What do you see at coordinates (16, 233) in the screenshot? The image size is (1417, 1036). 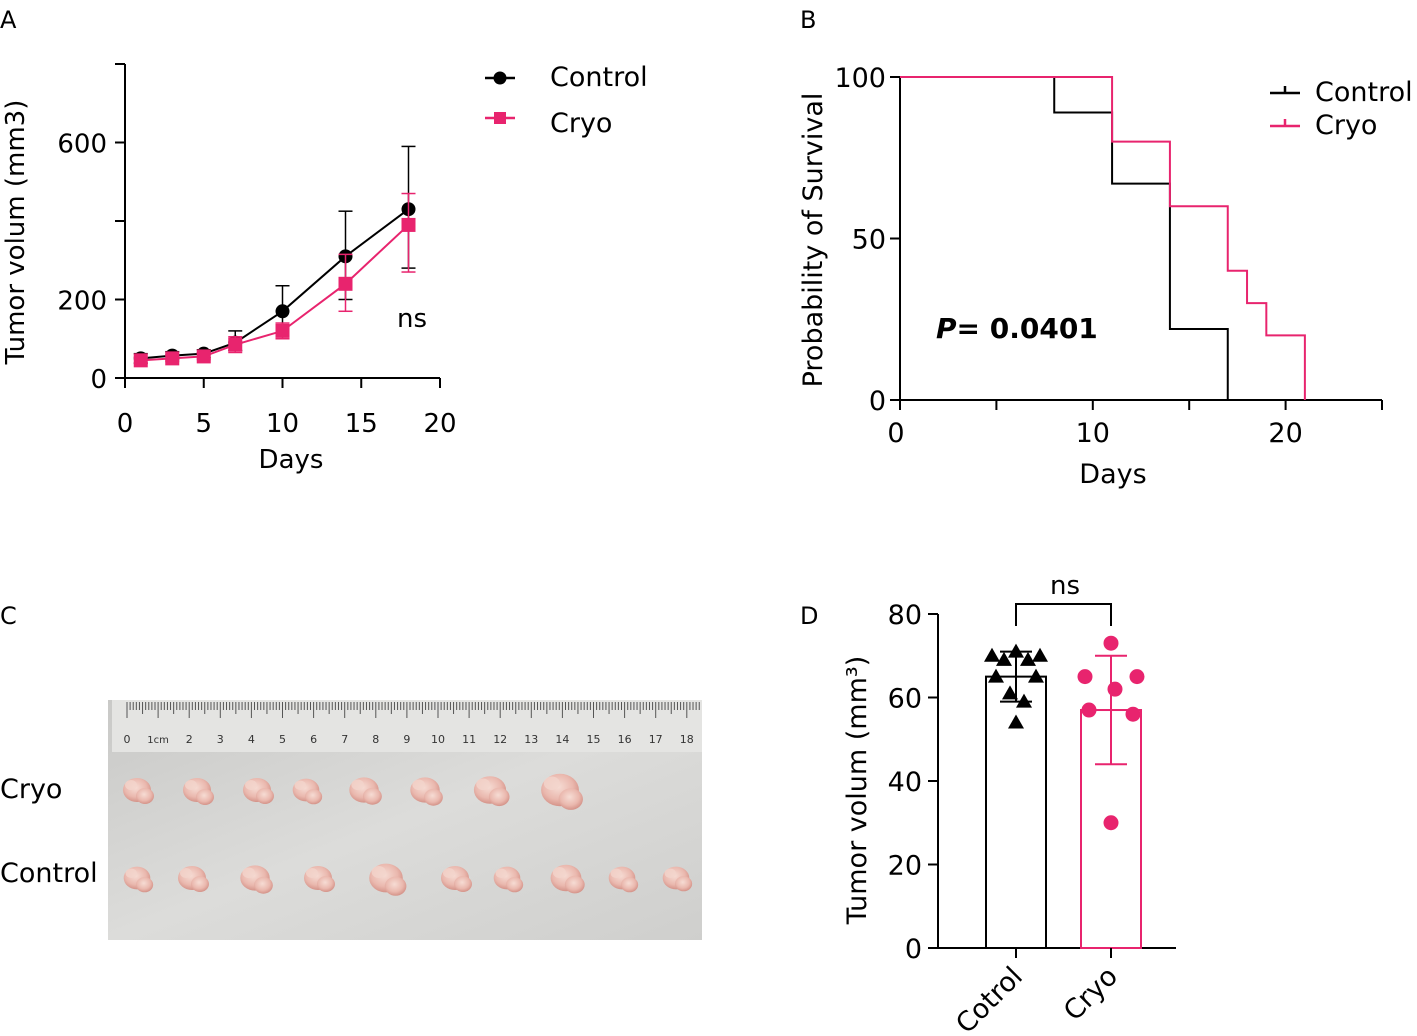 I see `panel-a-y-label: Tumor volum (mm3)` at bounding box center [16, 233].